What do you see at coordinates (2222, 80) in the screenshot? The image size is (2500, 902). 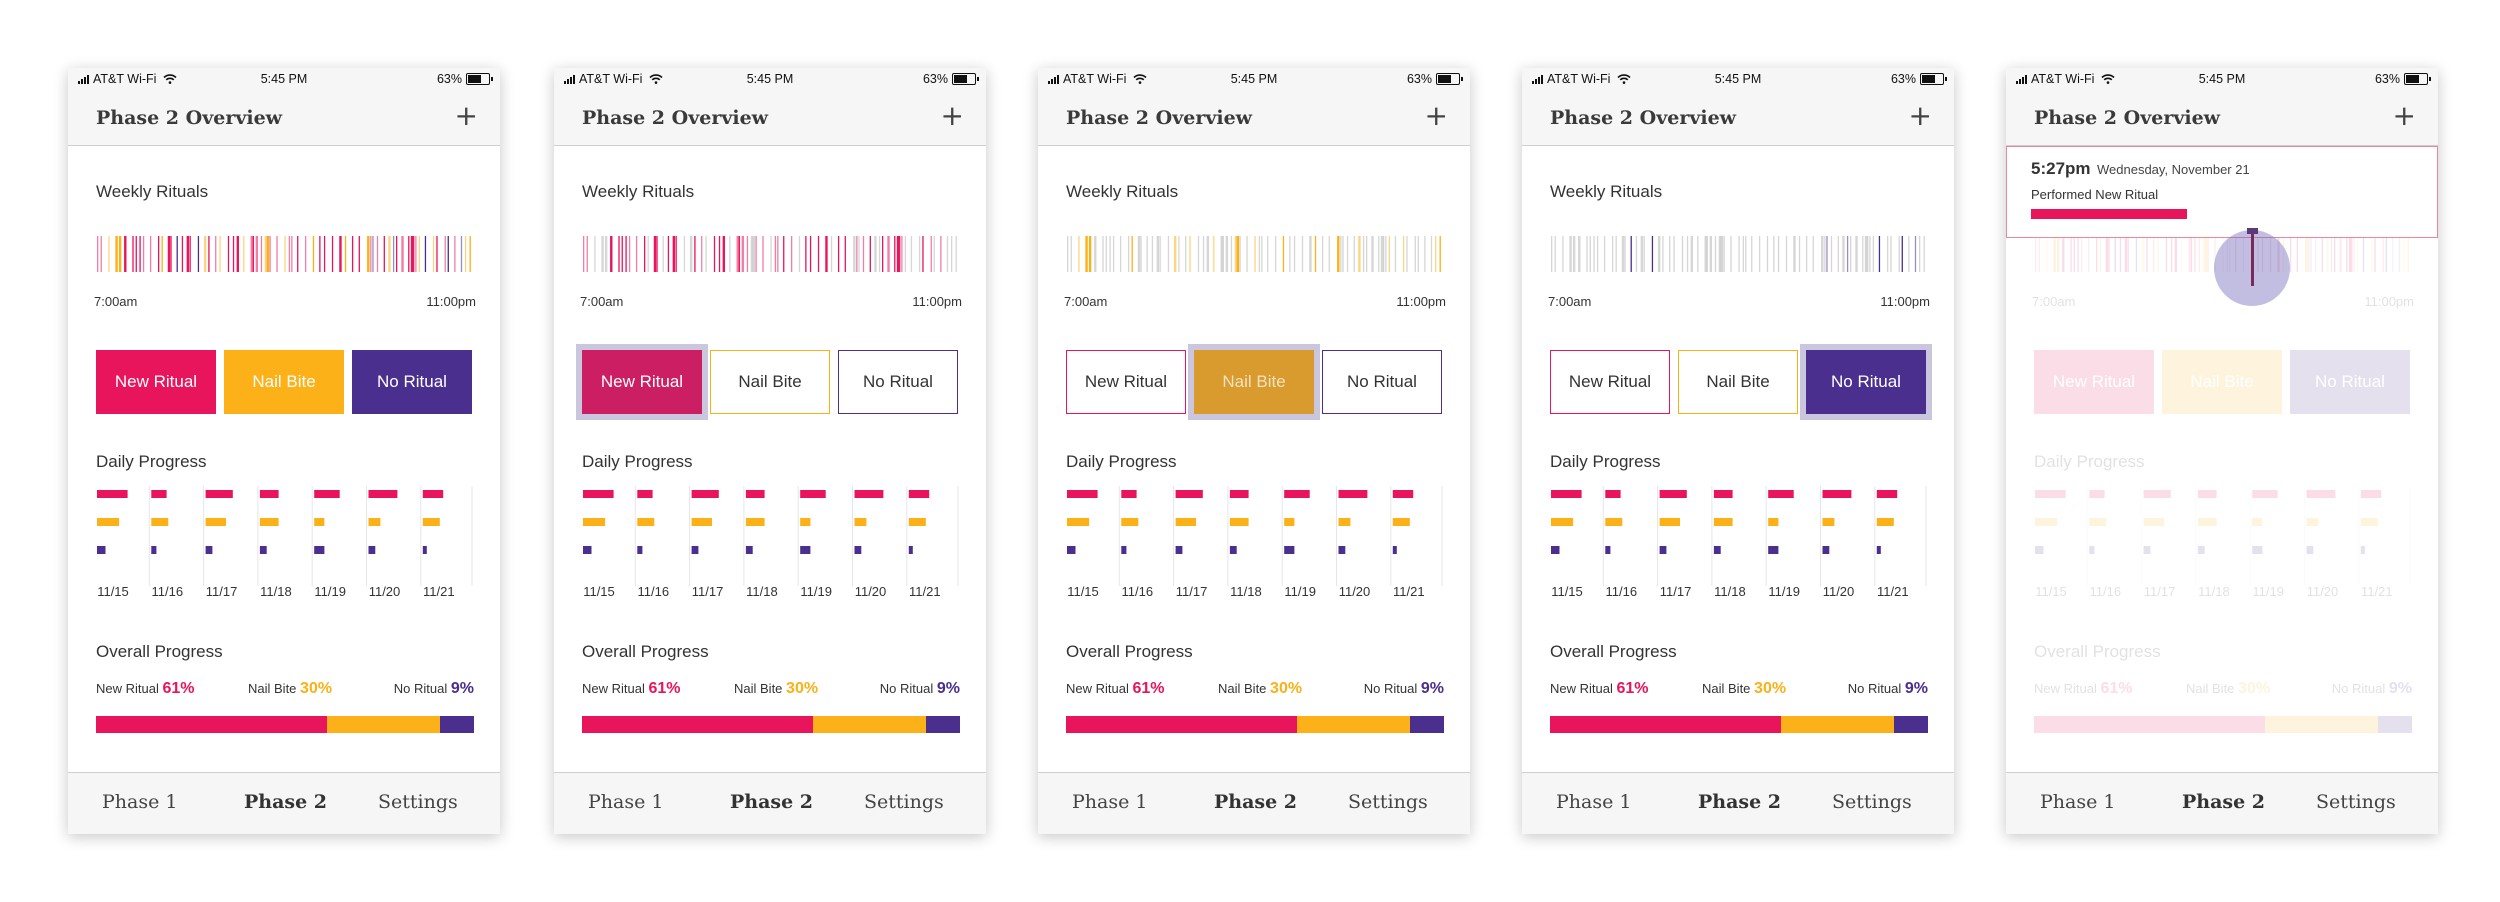 I see `status-bar: AT&T Wi-Fi 5:45 PM 63%` at bounding box center [2222, 80].